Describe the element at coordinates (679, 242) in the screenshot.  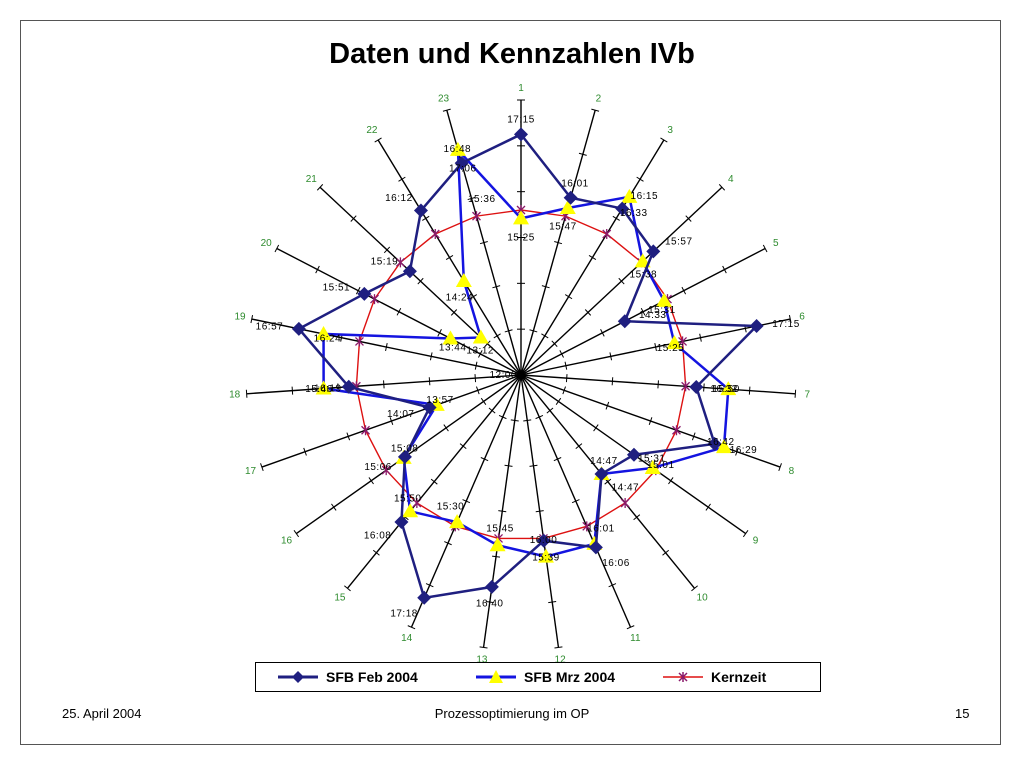
I see `sfb-feb-time-label: 15:57` at that location.